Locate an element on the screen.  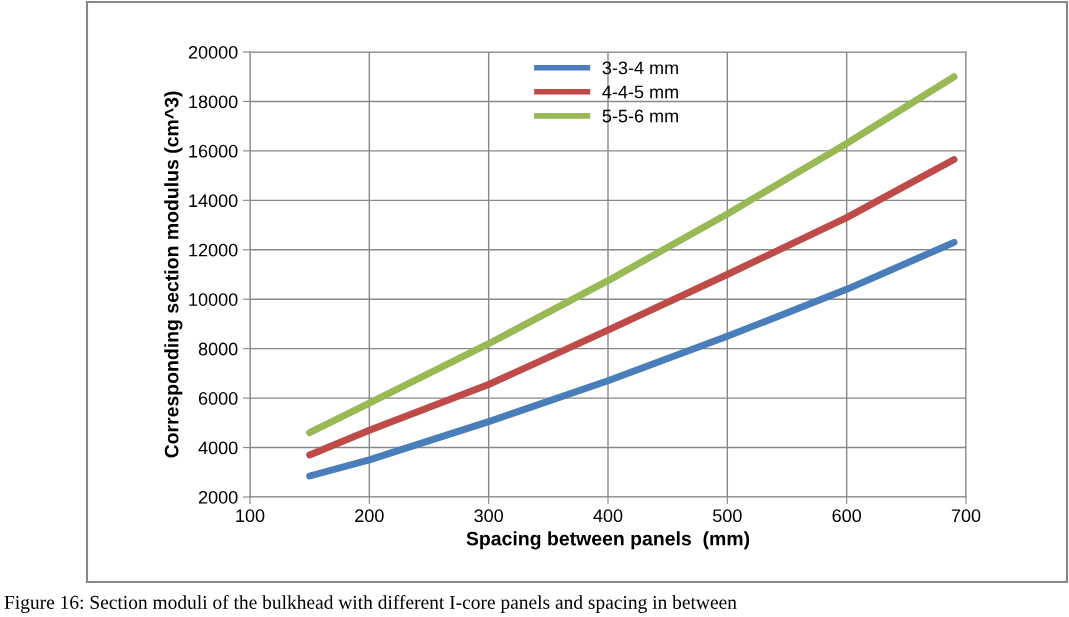
y-tick-label: 14000 is located at coordinates (213, 201).